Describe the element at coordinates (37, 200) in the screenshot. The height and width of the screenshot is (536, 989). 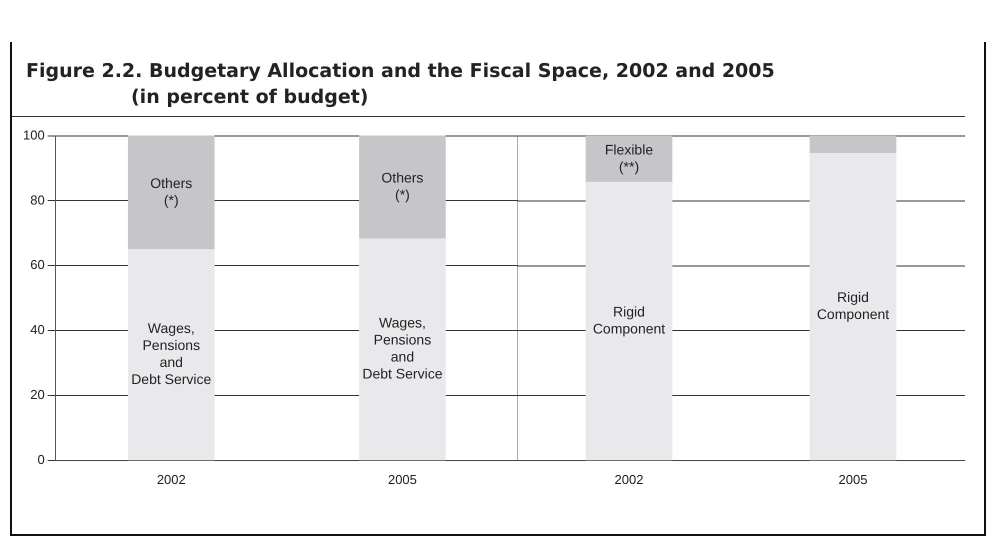
I see `y-tick-label: 80` at that location.